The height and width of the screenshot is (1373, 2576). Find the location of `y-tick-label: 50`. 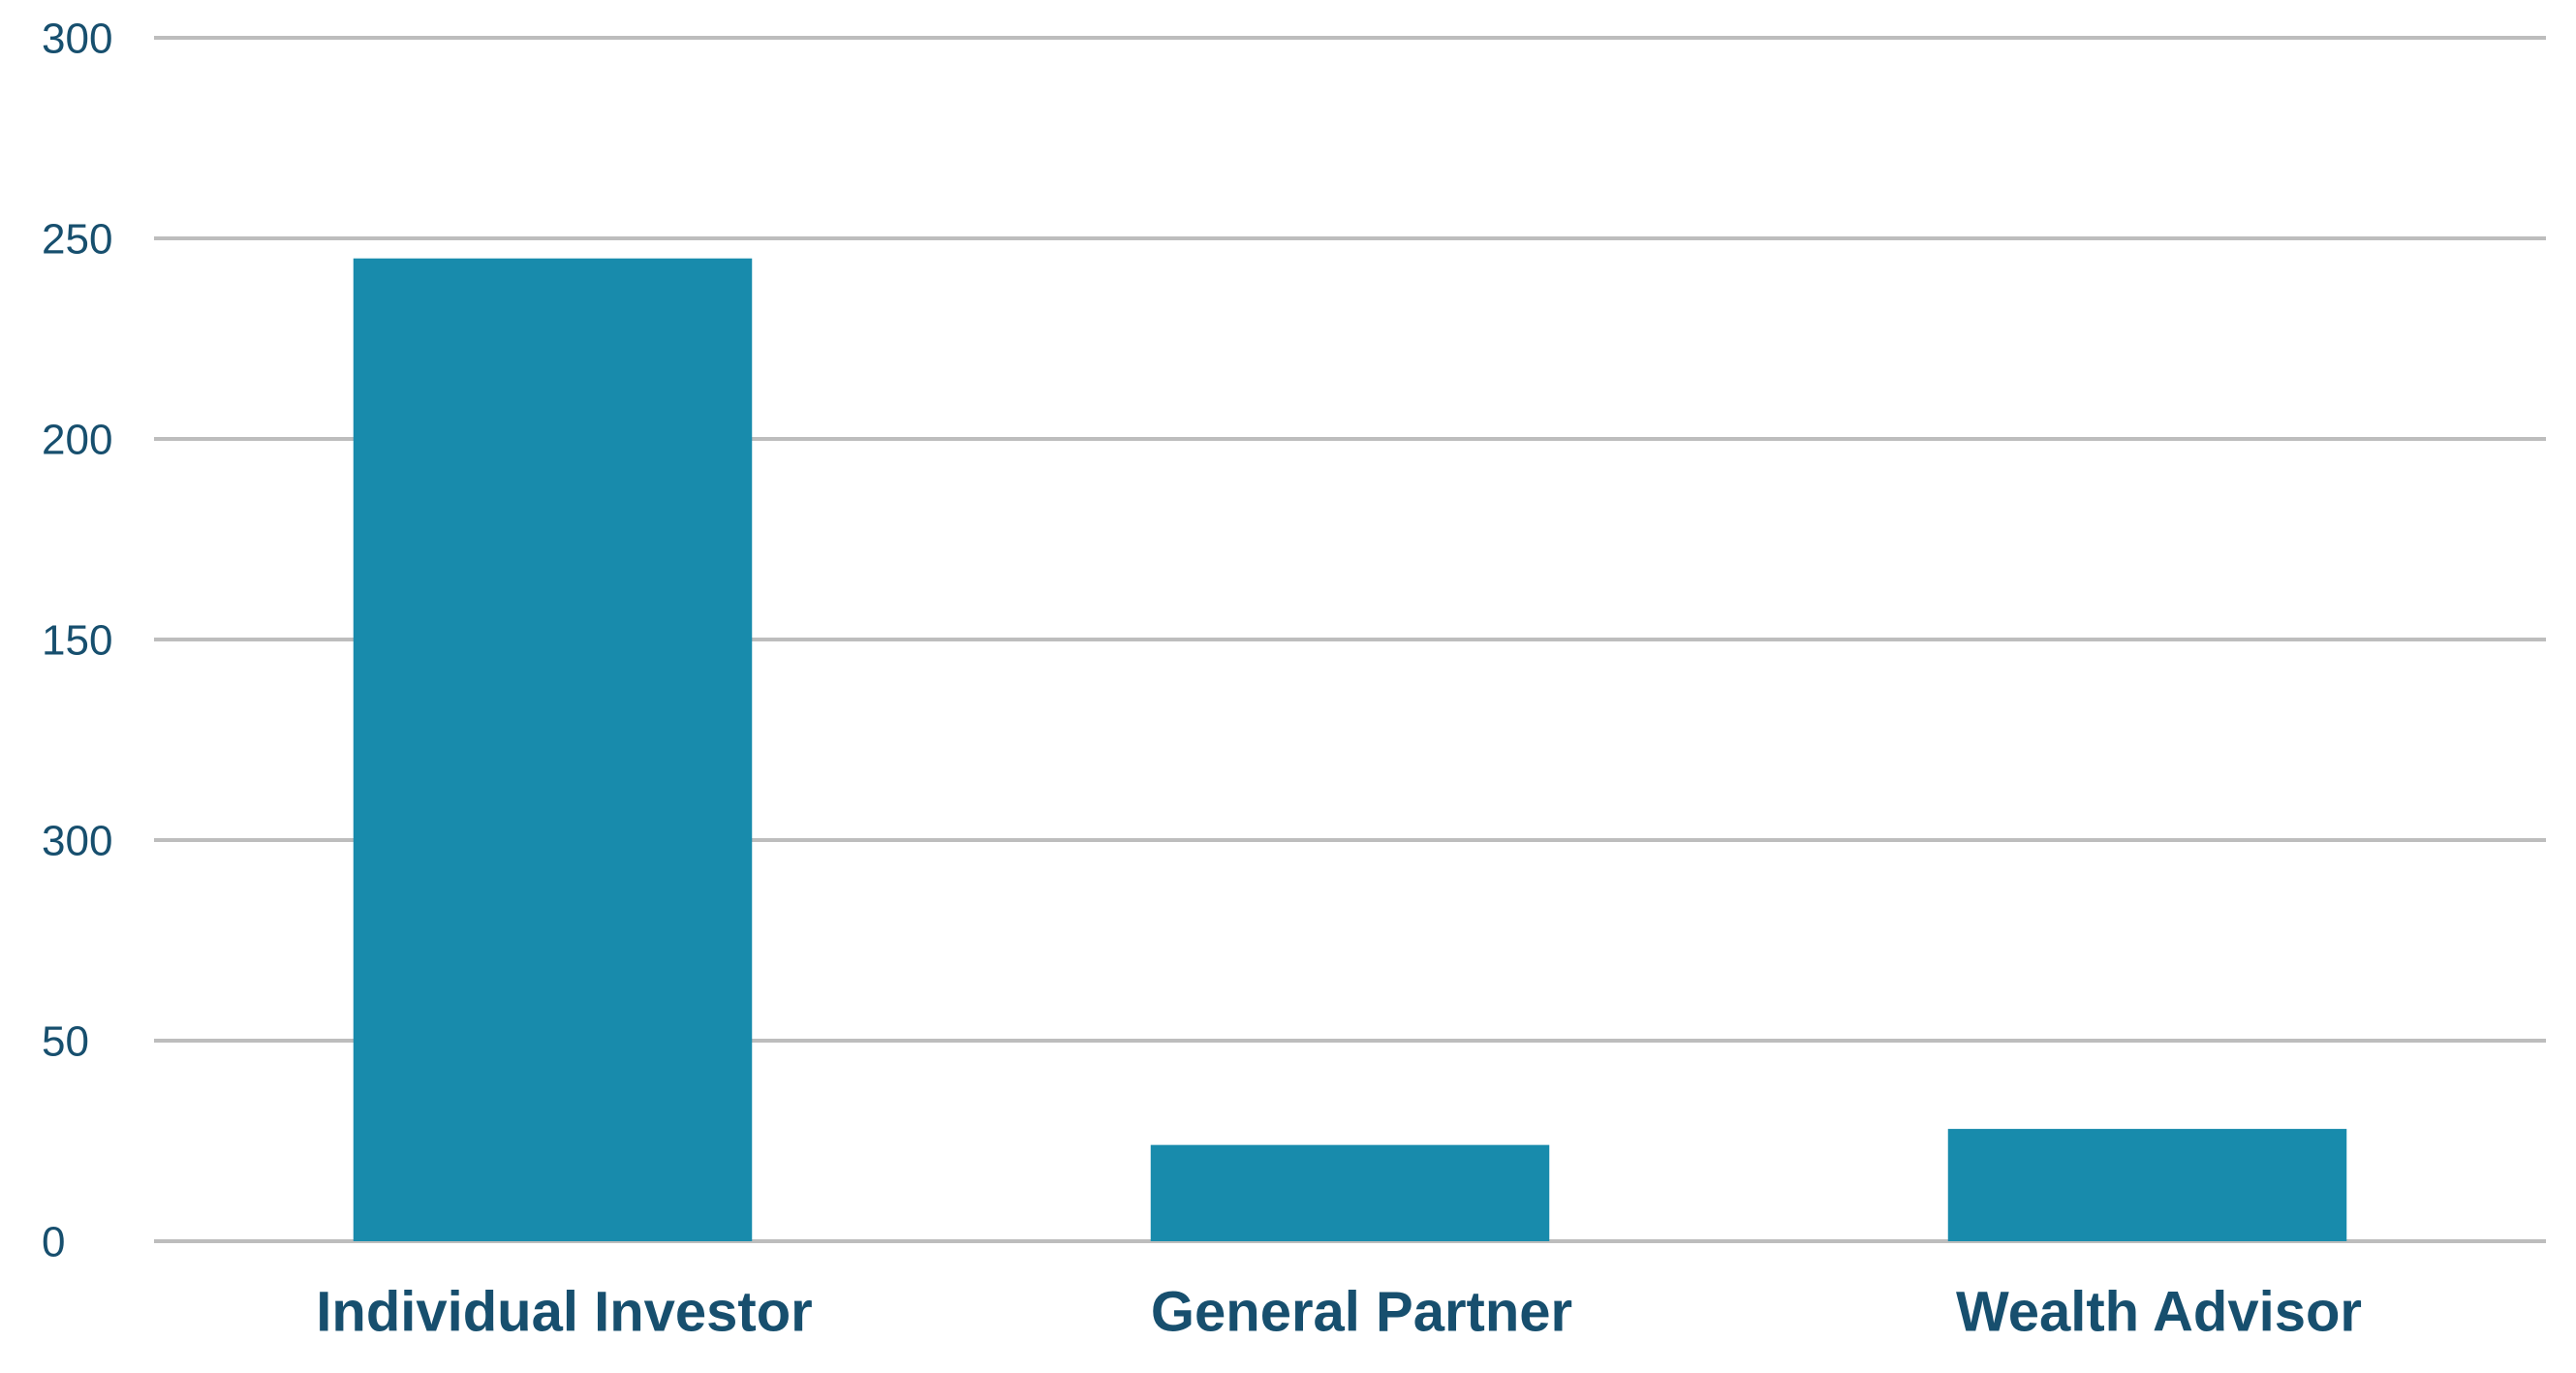

y-tick-label: 50 is located at coordinates (65, 1042).